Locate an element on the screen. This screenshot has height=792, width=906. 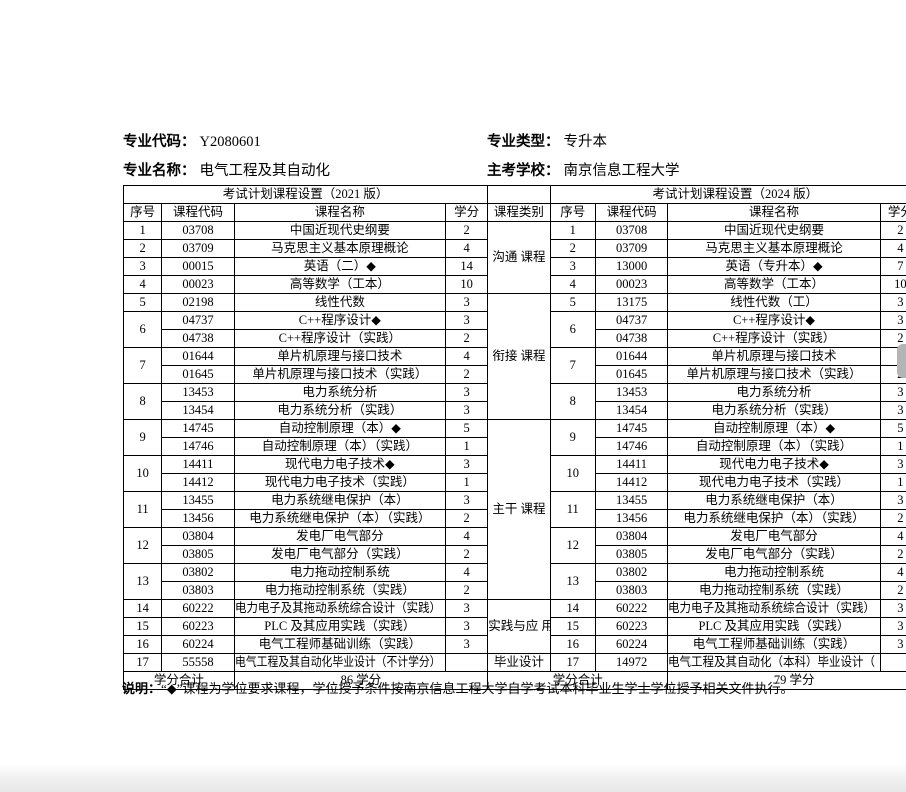
major-name-label: 专业名称： is located at coordinates (159, 171).